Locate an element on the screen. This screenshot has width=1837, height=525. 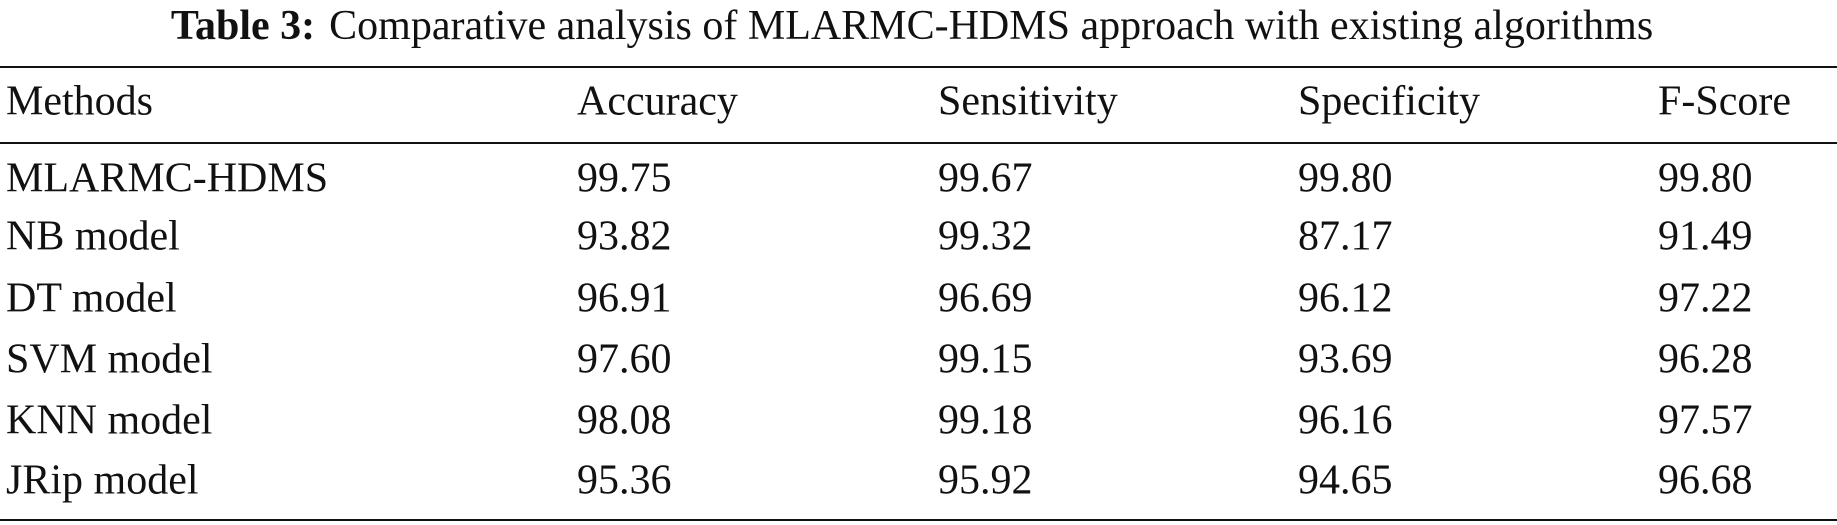
cell-value: 98.08 is located at coordinates (624, 421).